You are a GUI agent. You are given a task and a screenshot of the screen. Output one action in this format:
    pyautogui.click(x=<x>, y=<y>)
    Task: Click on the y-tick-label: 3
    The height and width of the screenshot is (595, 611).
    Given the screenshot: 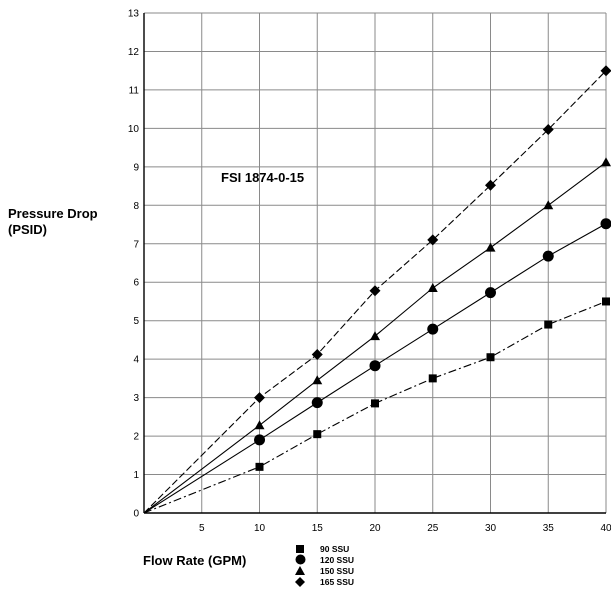 What is the action you would take?
    pyautogui.click(x=136, y=398)
    